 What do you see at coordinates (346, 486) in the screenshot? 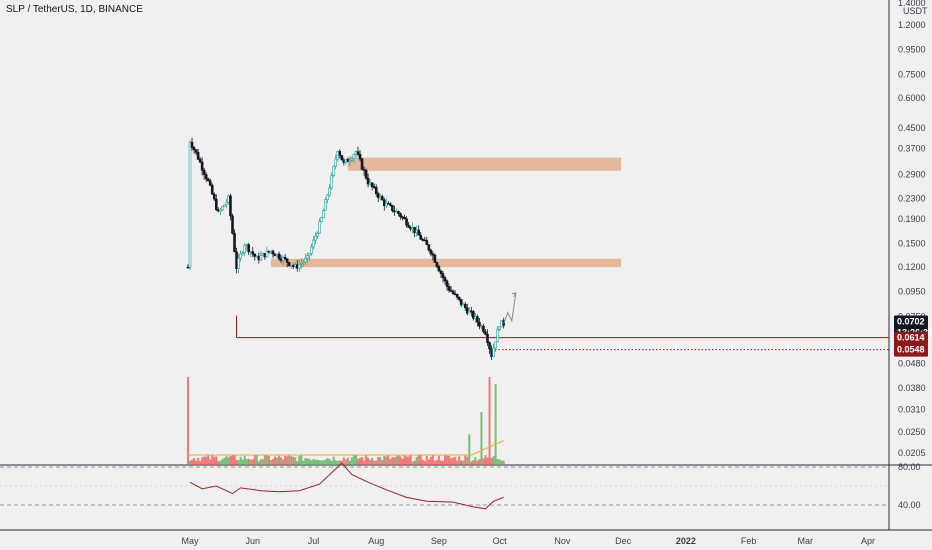
I see `rsi-line` at bounding box center [346, 486].